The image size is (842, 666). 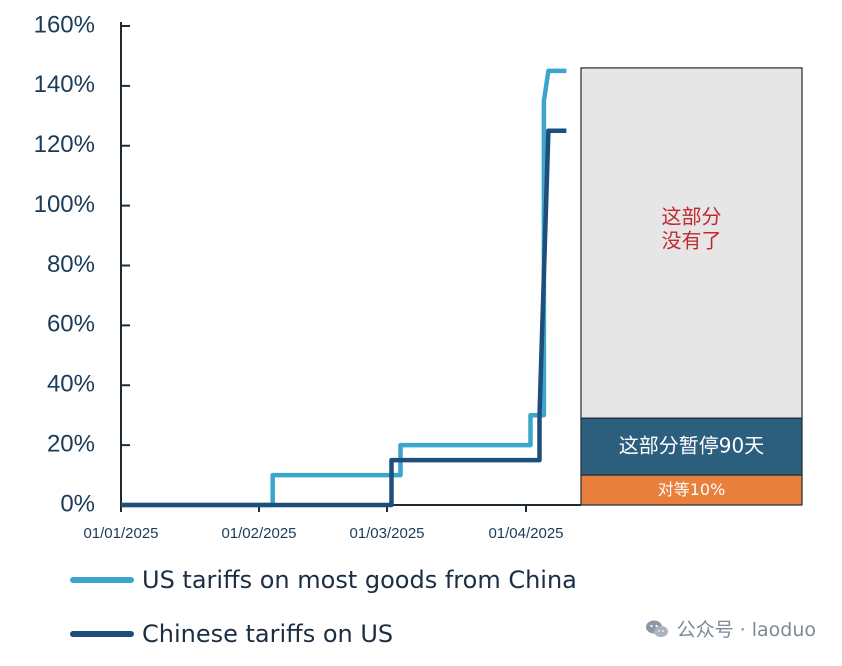 What do you see at coordinates (746, 630) in the screenshot?
I see `watermark-text: 公众号 · laoduo` at bounding box center [746, 630].